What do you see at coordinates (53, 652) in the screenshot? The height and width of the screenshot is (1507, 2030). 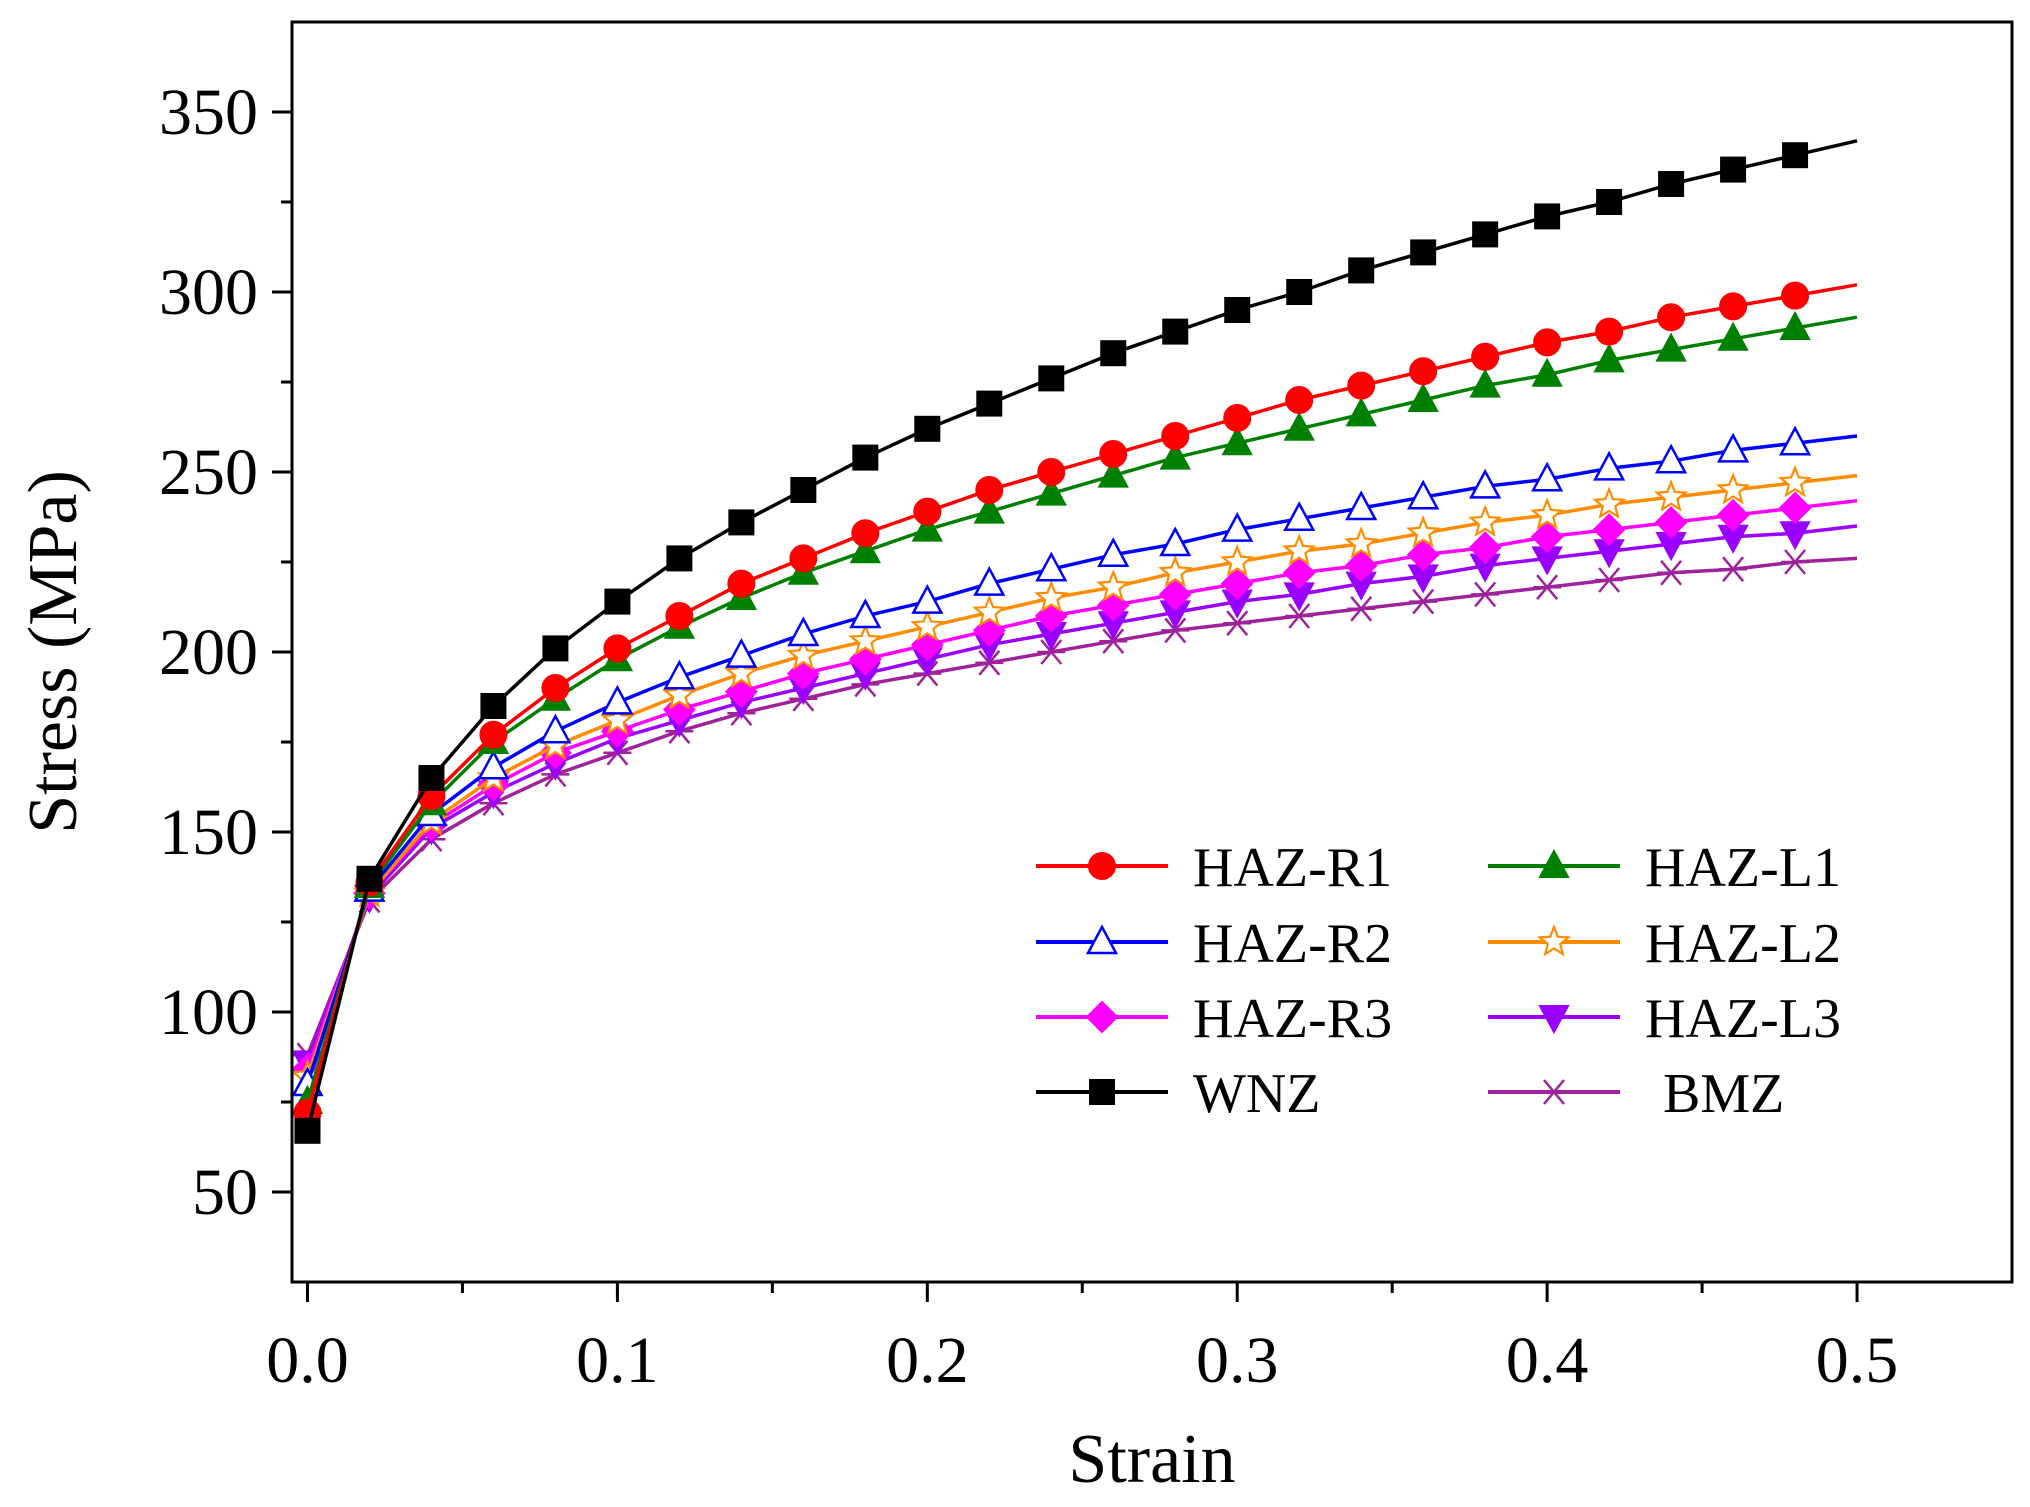 I see `y-axis-title: Stress (MPa)` at bounding box center [53, 652].